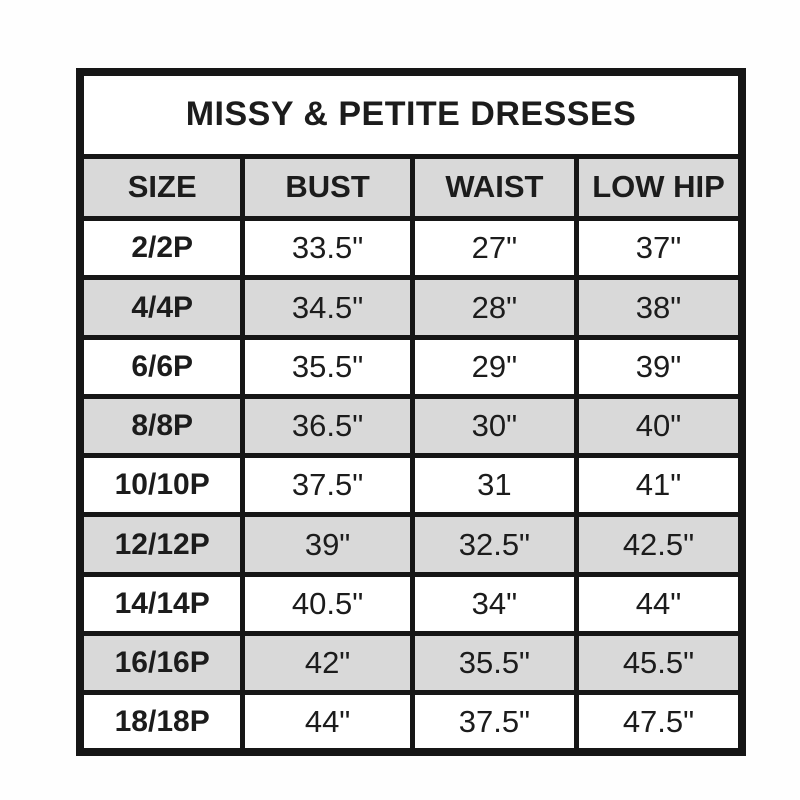 This screenshot has width=800, height=800. I want to click on waist-cell: 35.5", so click(494, 663).